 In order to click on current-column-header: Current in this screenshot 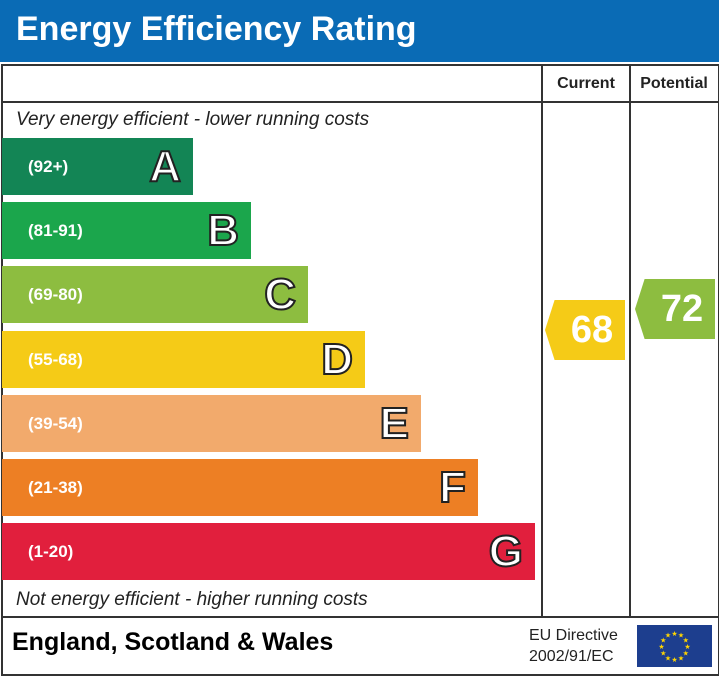, I will do `click(586, 83)`.